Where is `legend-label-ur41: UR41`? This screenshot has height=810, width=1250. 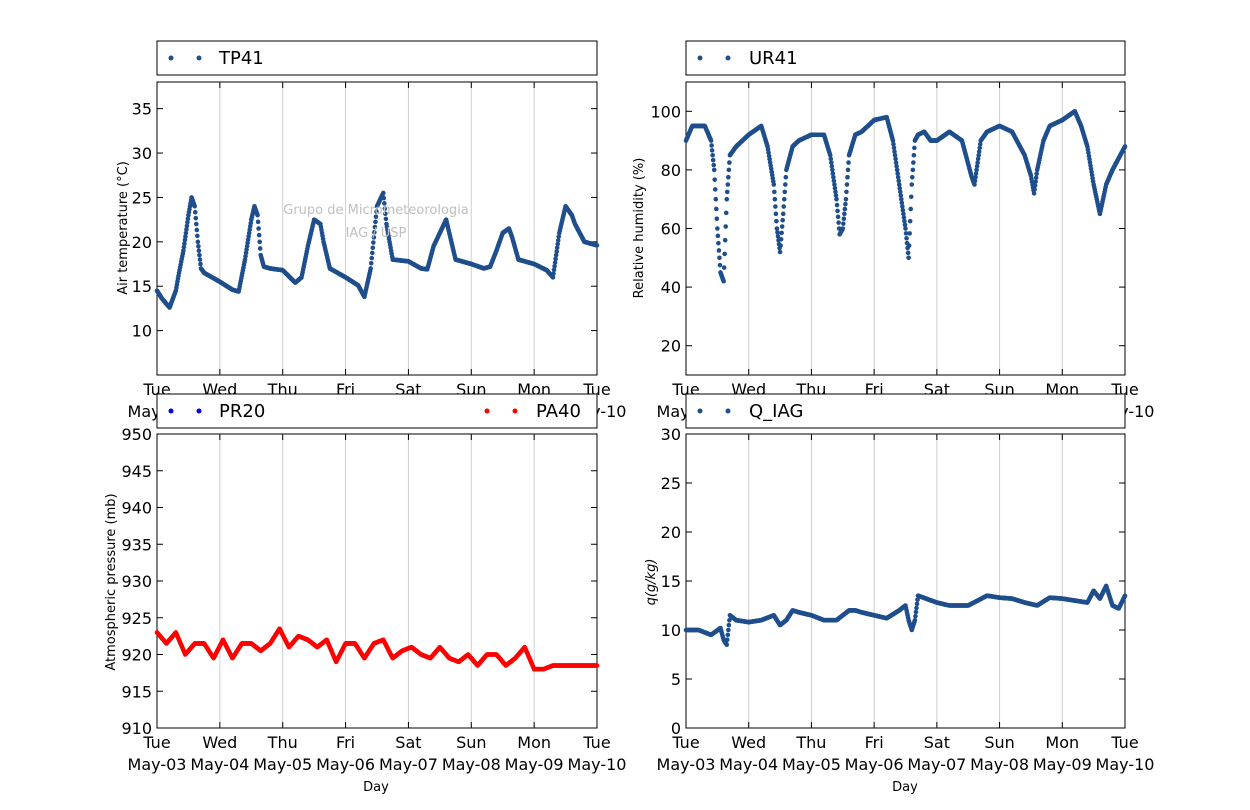
legend-label-ur41: UR41 is located at coordinates (773, 58).